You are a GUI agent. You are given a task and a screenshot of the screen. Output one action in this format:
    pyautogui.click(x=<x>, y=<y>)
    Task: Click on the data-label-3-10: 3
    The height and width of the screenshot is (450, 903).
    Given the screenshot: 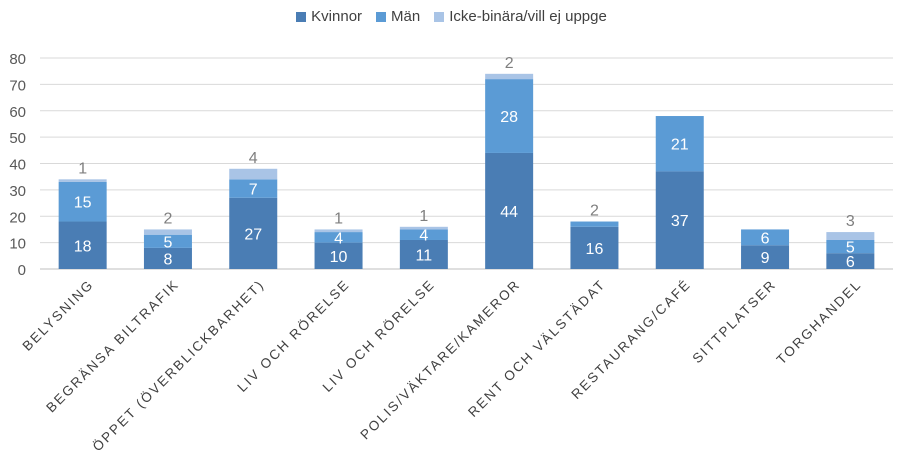 What is the action you would take?
    pyautogui.click(x=850, y=221)
    